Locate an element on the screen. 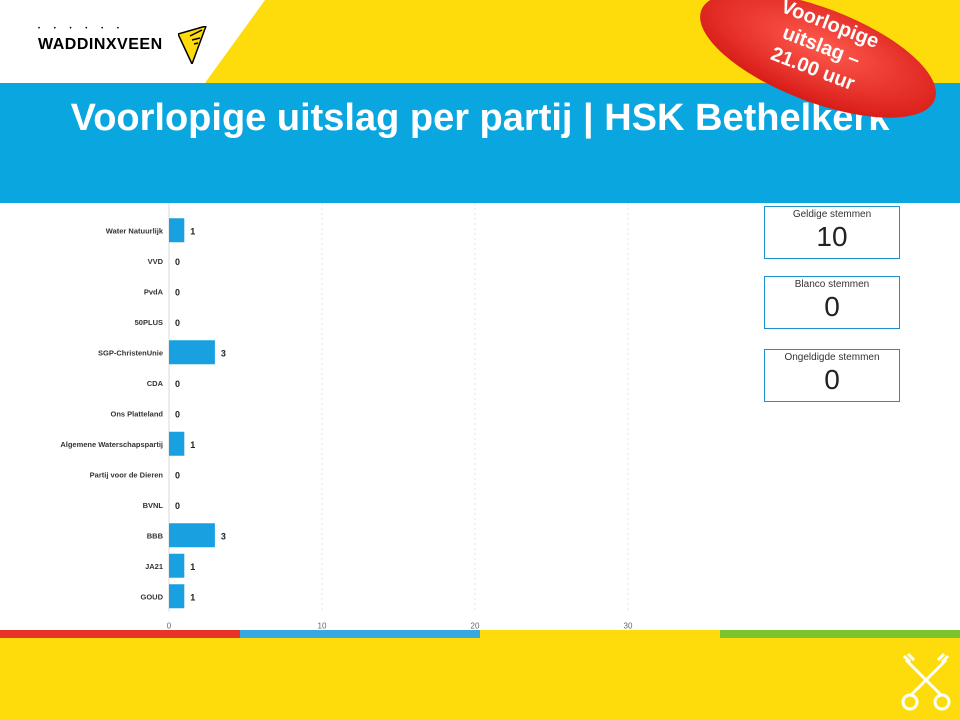 Image resolution: width=960 pixels, height=720 pixels. card-blanco-stemmen: Blanco stemmen 0 is located at coordinates (832, 302).